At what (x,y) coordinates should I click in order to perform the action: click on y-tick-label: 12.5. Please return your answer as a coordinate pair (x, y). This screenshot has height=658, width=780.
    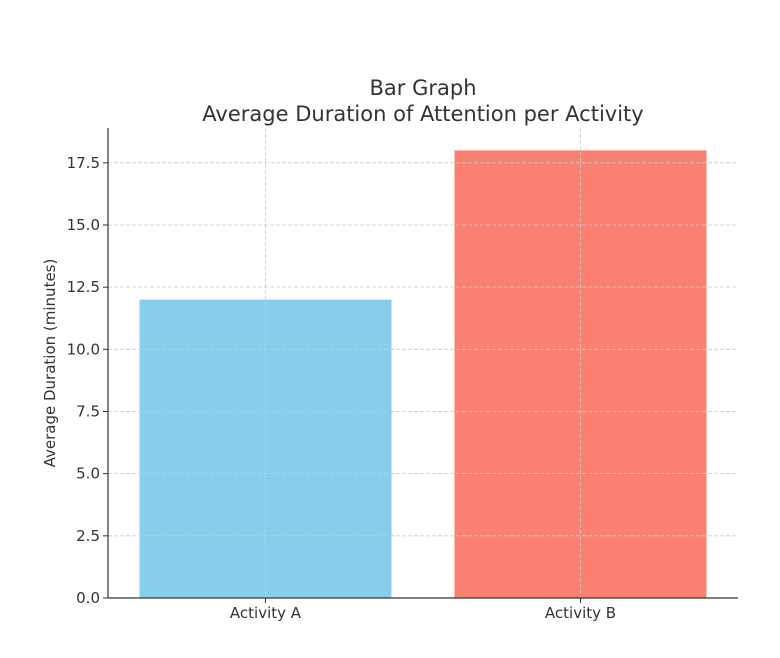
    Looking at the image, I should click on (83, 287).